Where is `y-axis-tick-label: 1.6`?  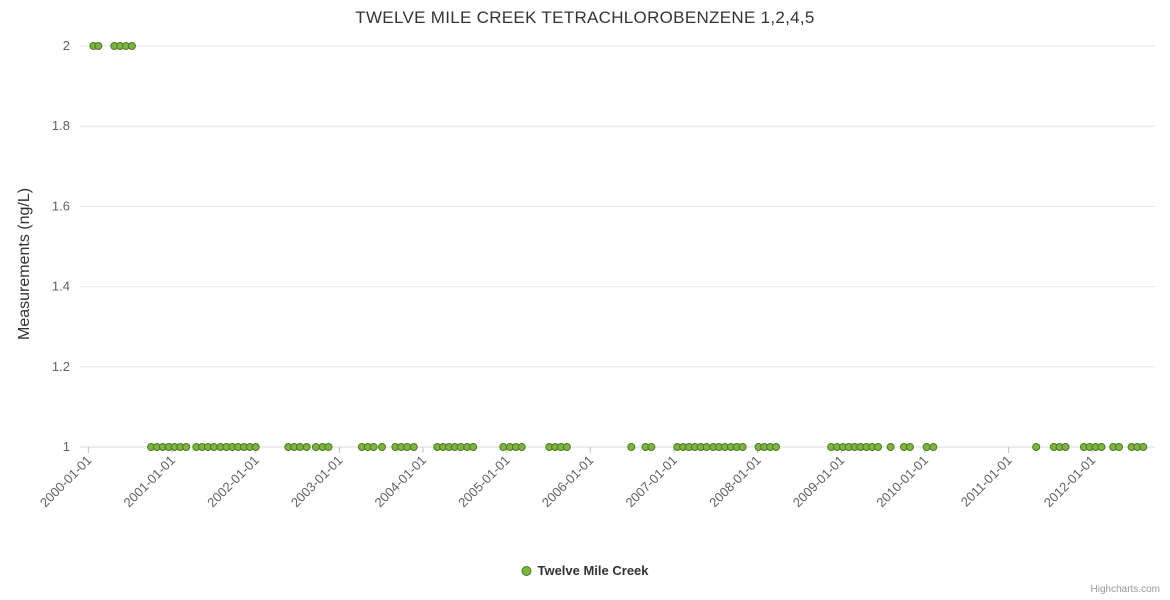 y-axis-tick-label: 1.6 is located at coordinates (61, 205).